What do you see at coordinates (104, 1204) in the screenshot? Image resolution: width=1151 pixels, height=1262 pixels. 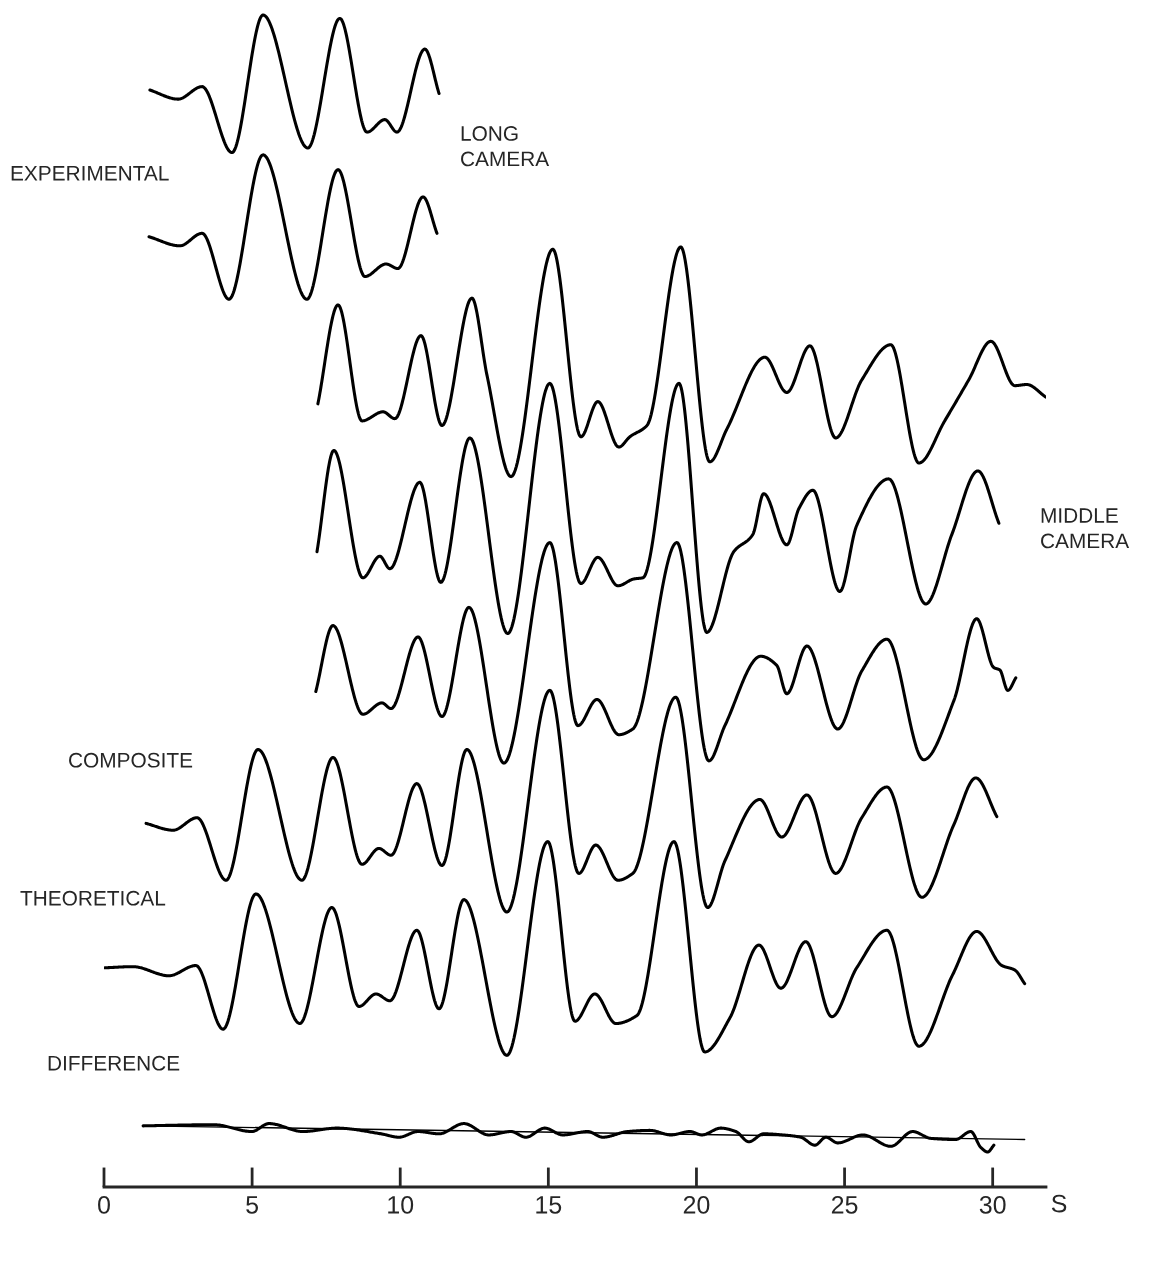 I see `x-tick-label: 0` at bounding box center [104, 1204].